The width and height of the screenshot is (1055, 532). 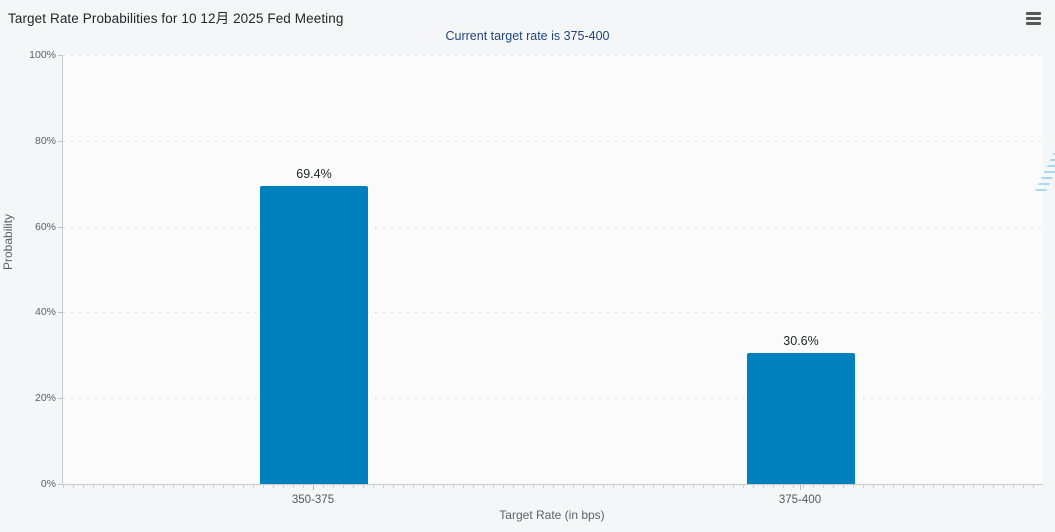 What do you see at coordinates (45, 398) in the screenshot?
I see `y-tick-label: 20%` at bounding box center [45, 398].